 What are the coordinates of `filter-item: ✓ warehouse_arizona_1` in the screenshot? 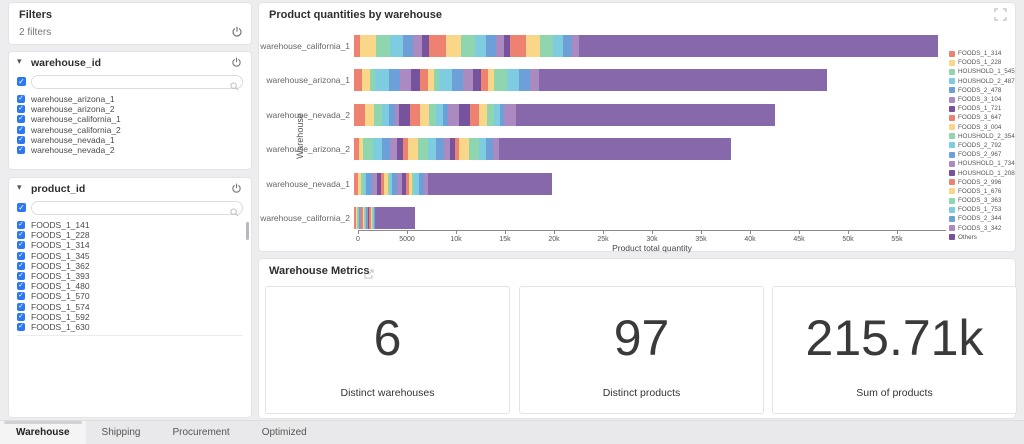 It's located at (130, 99).